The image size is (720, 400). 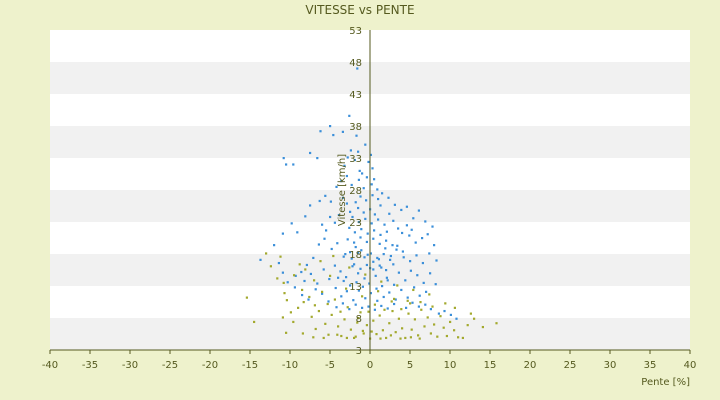 I want to click on y-tick-label: 53, so click(x=355, y=31).